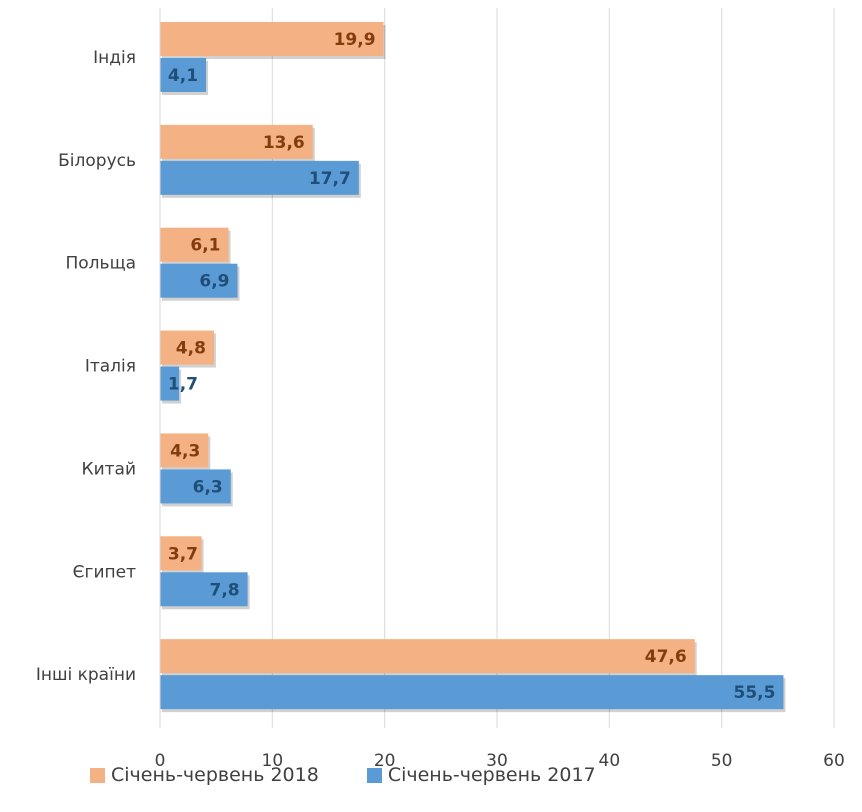 The height and width of the screenshot is (812, 862). Describe the element at coordinates (722, 761) in the screenshot. I see `x-tick-label: 50` at that location.